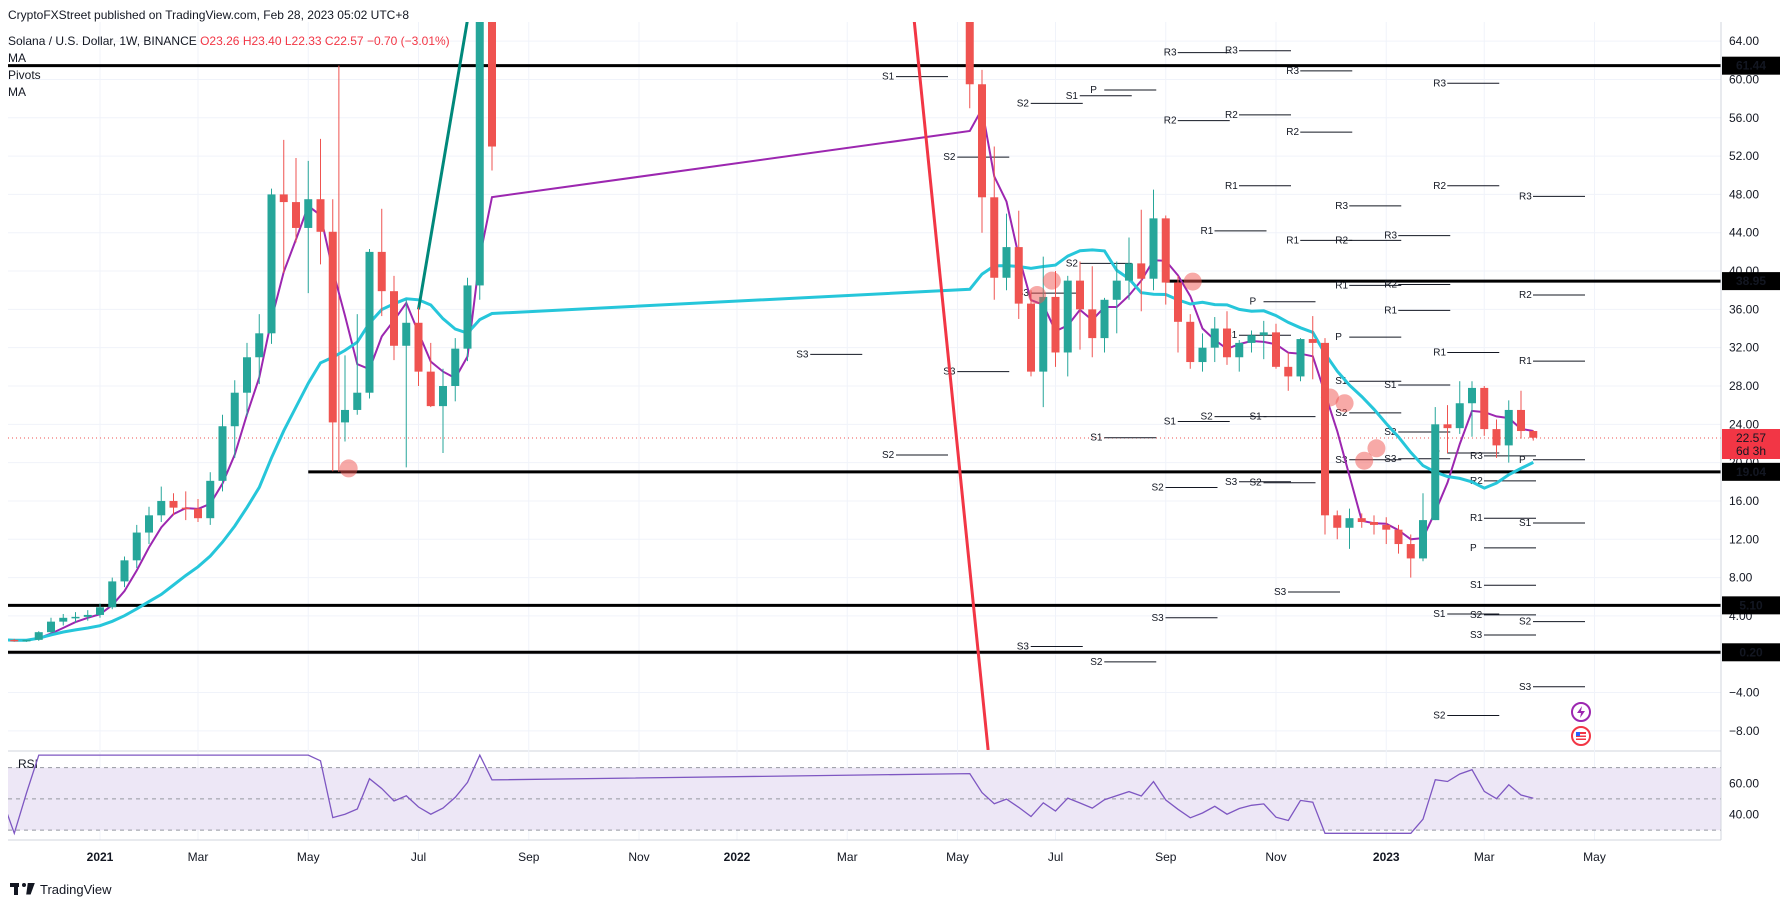  I want to click on lightning-icon, so click(1581, 712).